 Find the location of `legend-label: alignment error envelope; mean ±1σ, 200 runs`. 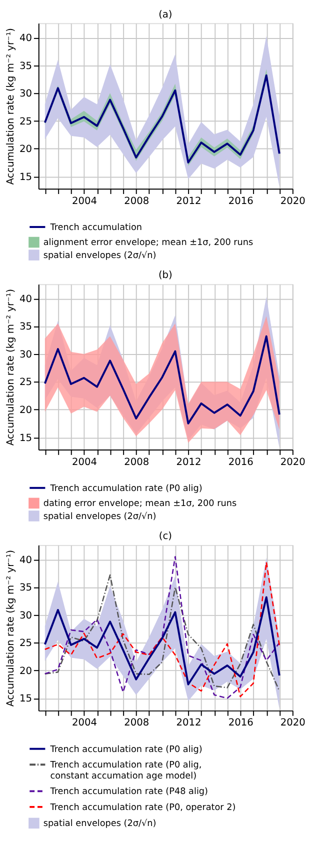

legend-label: alignment error envelope; mean ±1σ, 200 runs is located at coordinates (148, 243).